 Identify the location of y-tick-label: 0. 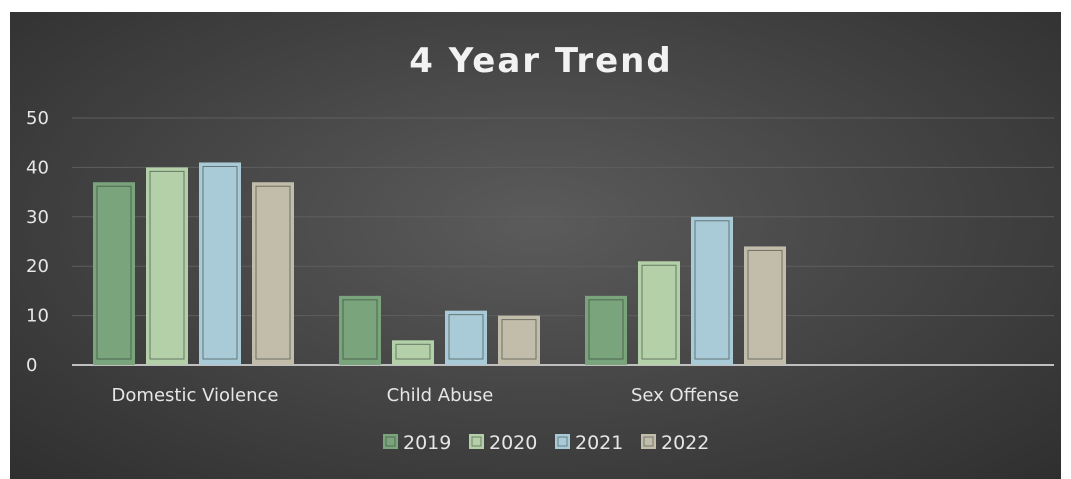
(31, 365).